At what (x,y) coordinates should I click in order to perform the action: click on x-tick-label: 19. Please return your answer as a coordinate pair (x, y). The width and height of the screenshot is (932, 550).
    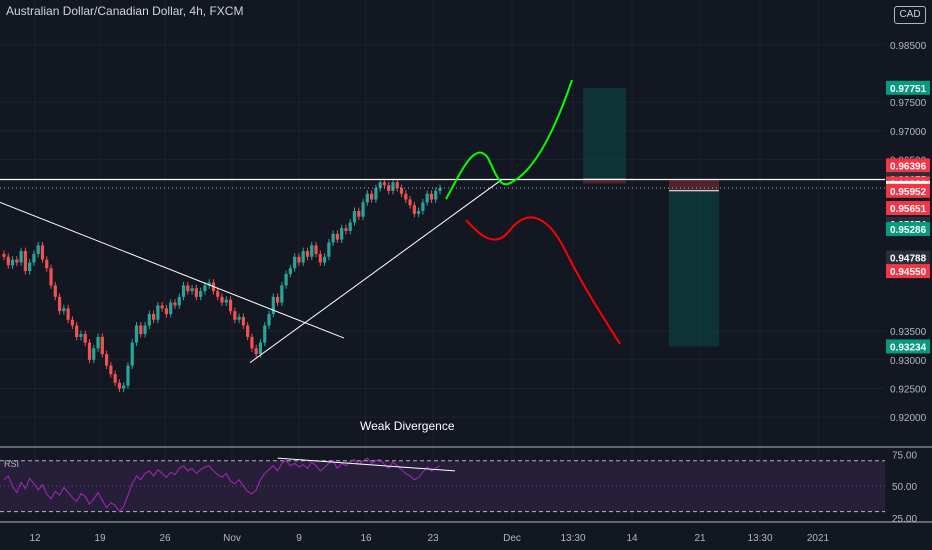
    Looking at the image, I should click on (100, 538).